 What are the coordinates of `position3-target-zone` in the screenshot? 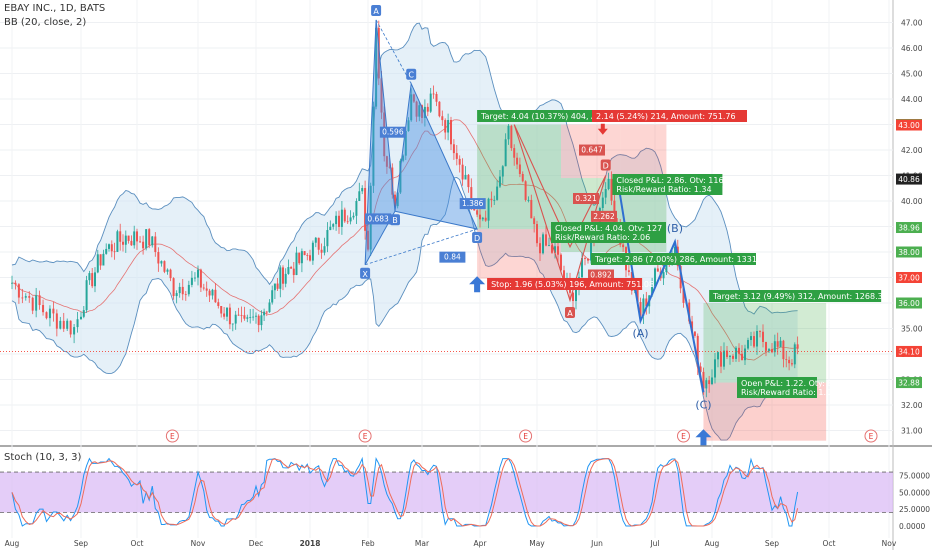 It's located at (765, 343).